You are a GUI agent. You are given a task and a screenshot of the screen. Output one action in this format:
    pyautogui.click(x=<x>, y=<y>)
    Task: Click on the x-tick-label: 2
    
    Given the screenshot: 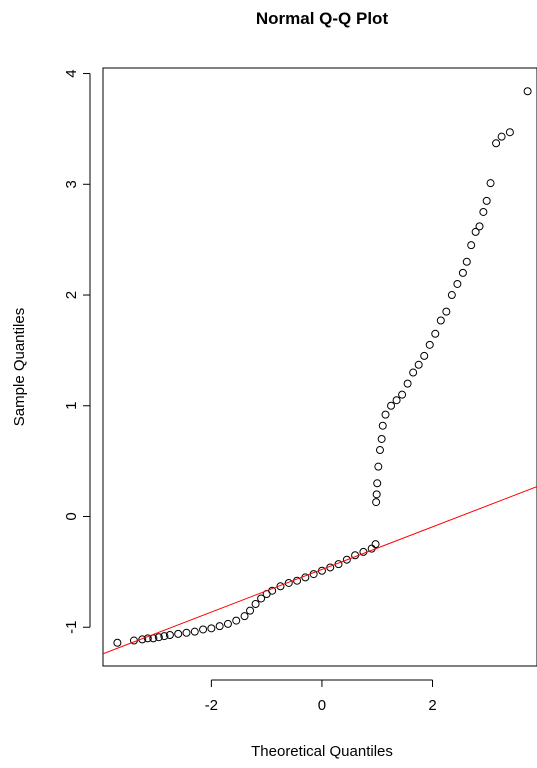 What is the action you would take?
    pyautogui.click(x=432, y=705)
    